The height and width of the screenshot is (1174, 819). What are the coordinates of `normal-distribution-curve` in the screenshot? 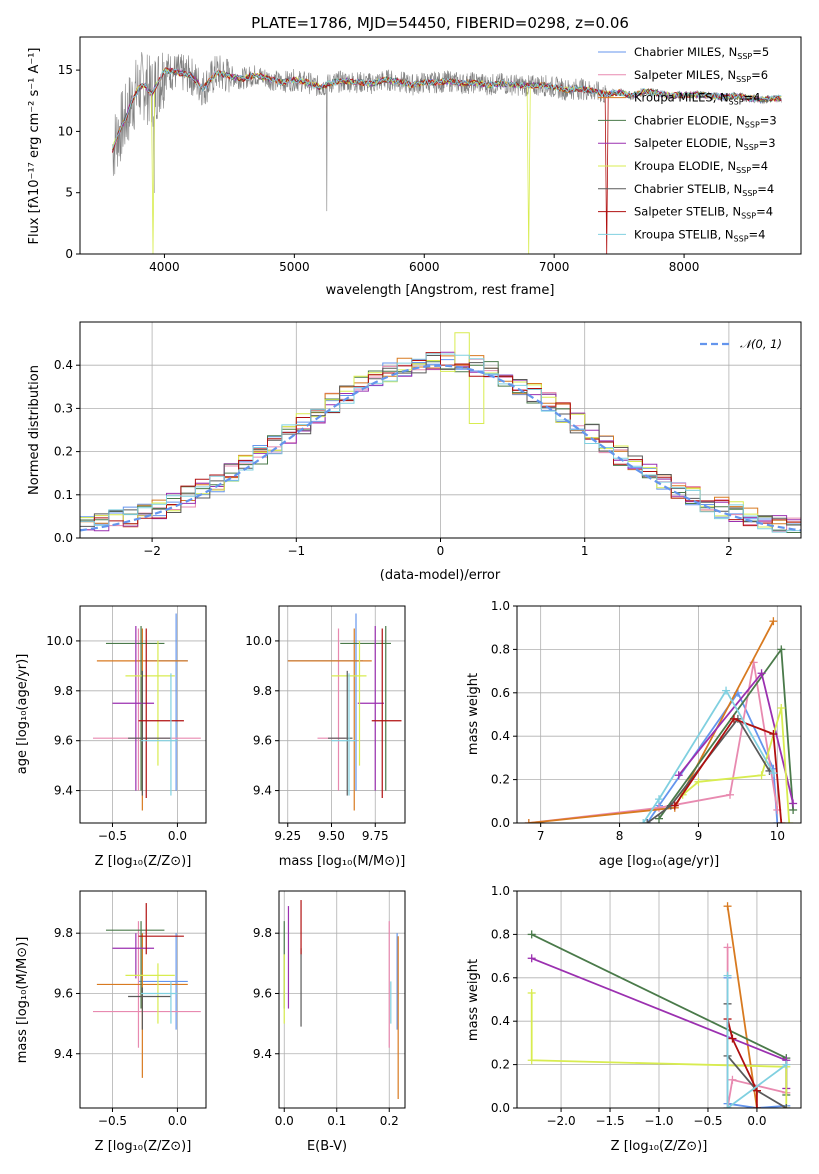 It's located at (440, 448).